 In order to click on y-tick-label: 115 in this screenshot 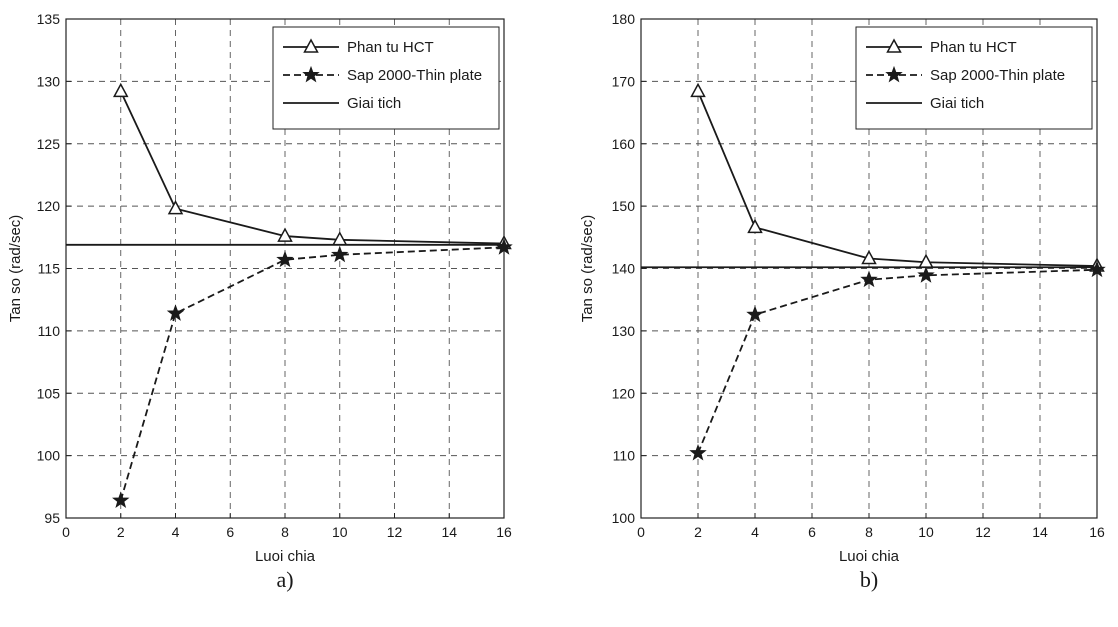, I will do `click(49, 269)`.